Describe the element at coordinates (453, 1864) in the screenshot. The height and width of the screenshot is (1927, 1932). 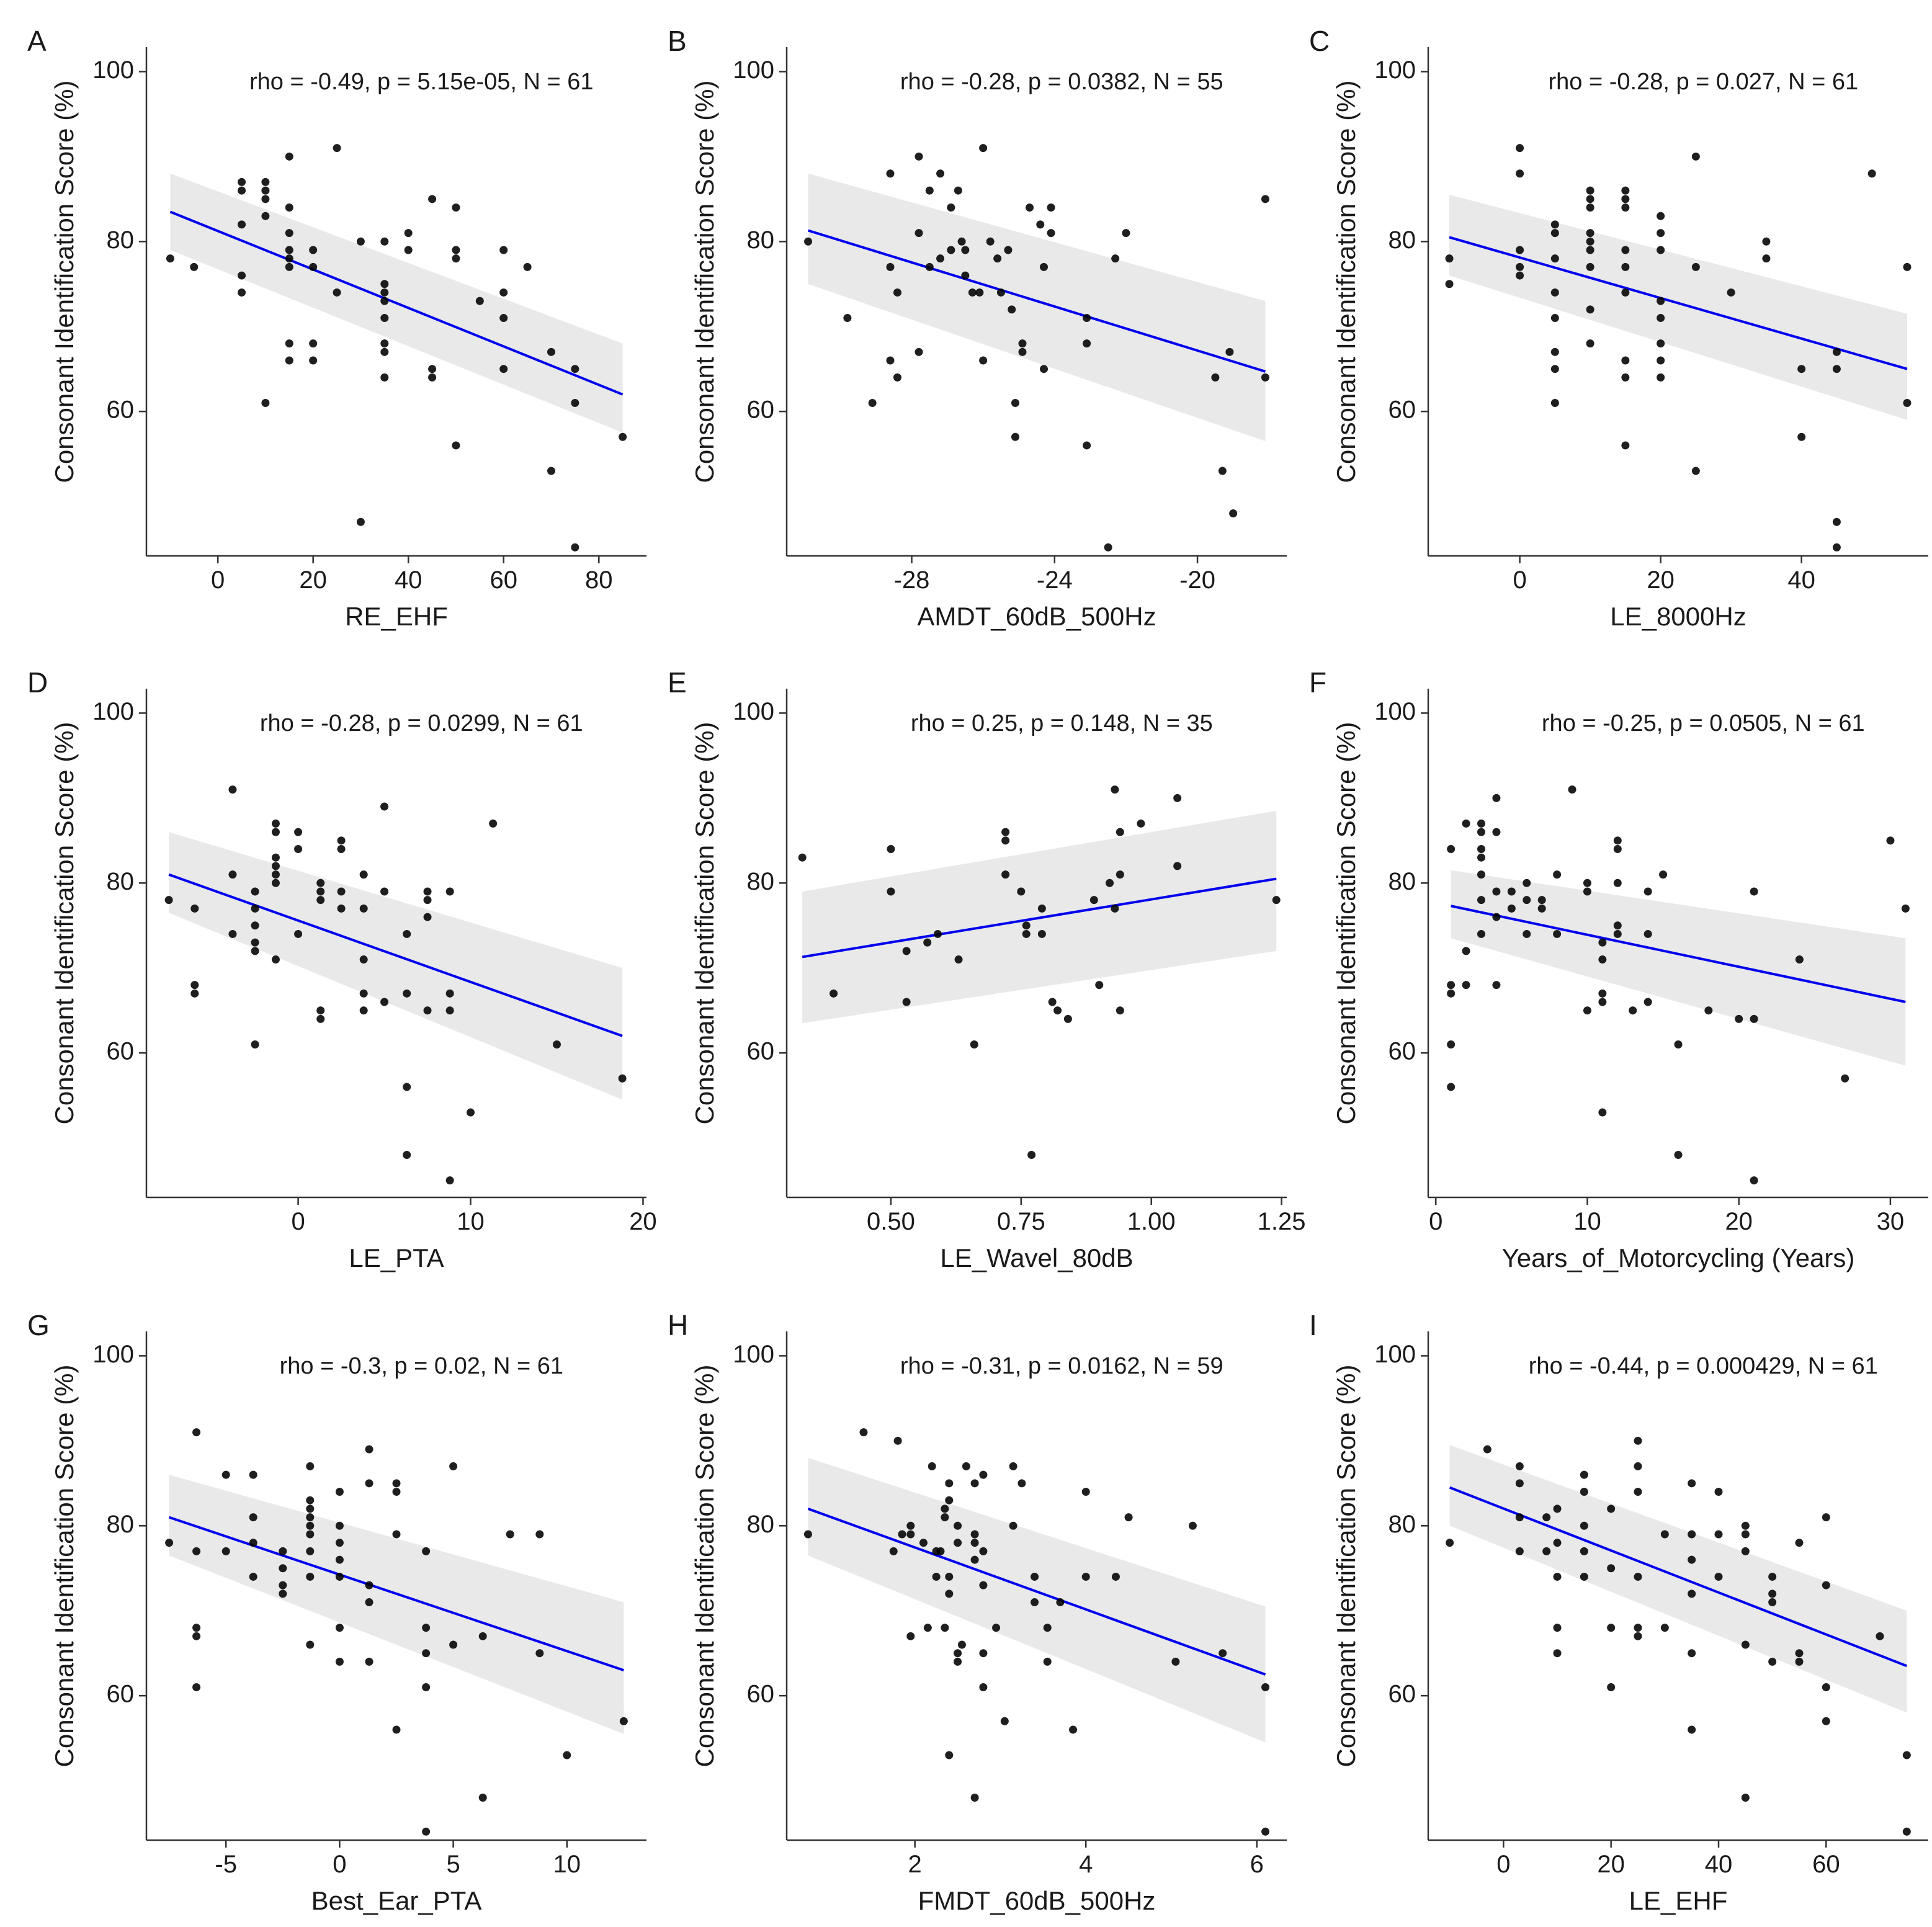
I see `x-tick-label: 5` at that location.